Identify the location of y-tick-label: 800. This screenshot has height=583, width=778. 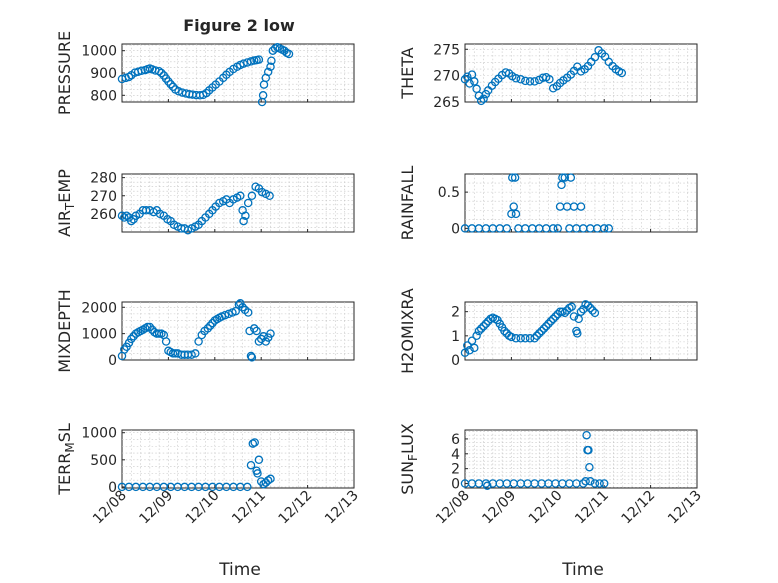
(103, 96).